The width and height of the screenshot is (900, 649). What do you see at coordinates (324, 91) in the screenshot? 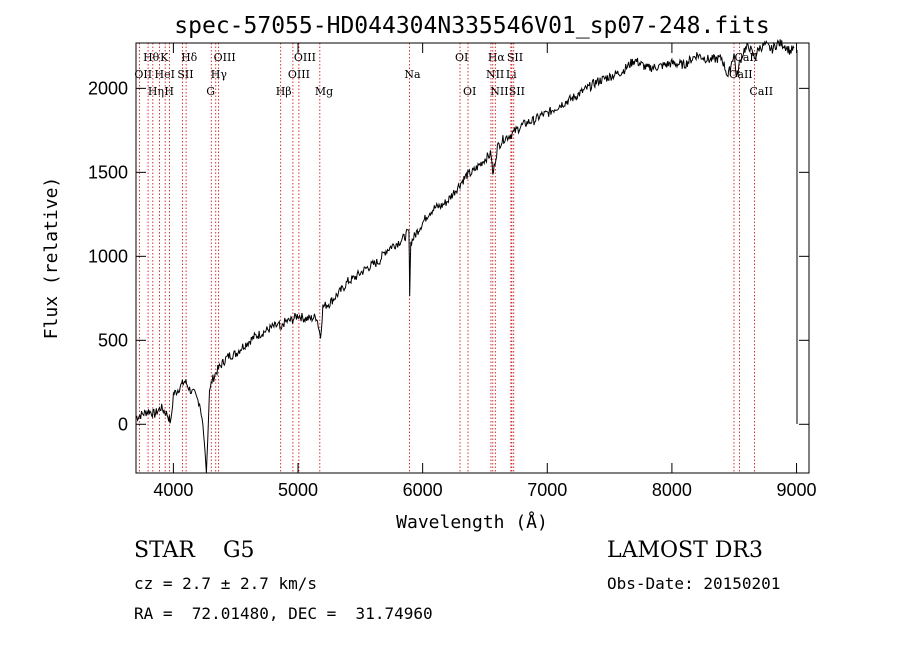
I see `line-marker-label: Mg` at bounding box center [324, 91].